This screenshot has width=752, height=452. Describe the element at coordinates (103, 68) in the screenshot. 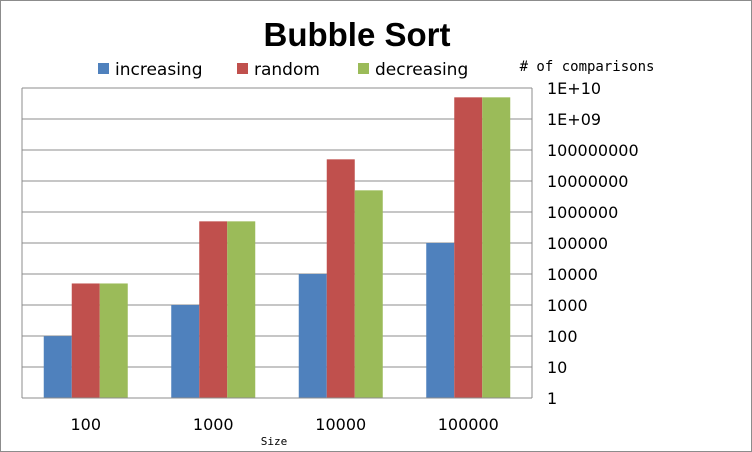

I see `legend-swatch-increasing` at that location.